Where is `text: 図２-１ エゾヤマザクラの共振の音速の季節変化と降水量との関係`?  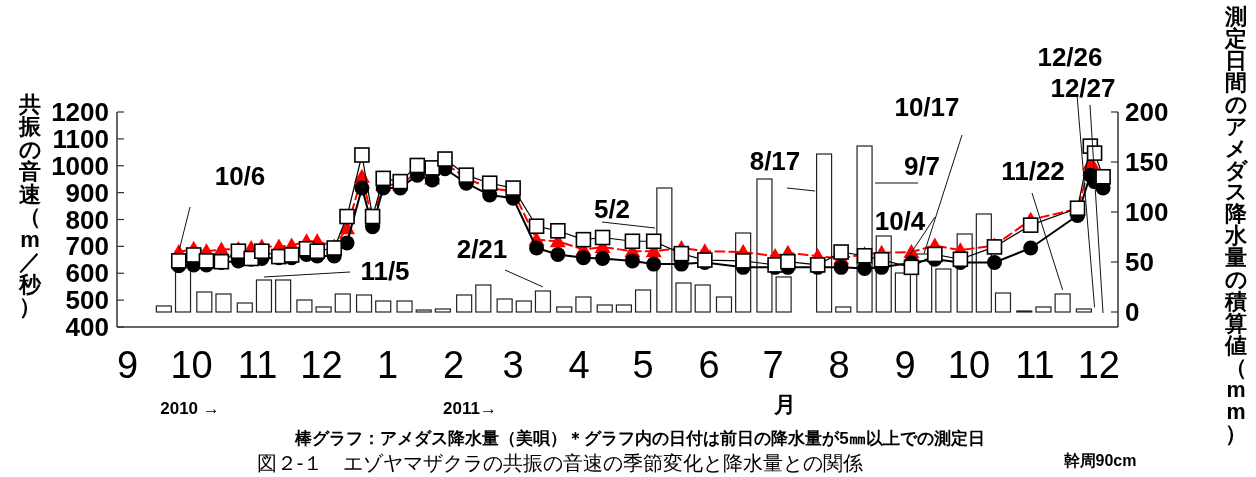 text: 図２-１ エゾヤマザクラの共振の音速の季節変化と降水量との関係 is located at coordinates (560, 463).